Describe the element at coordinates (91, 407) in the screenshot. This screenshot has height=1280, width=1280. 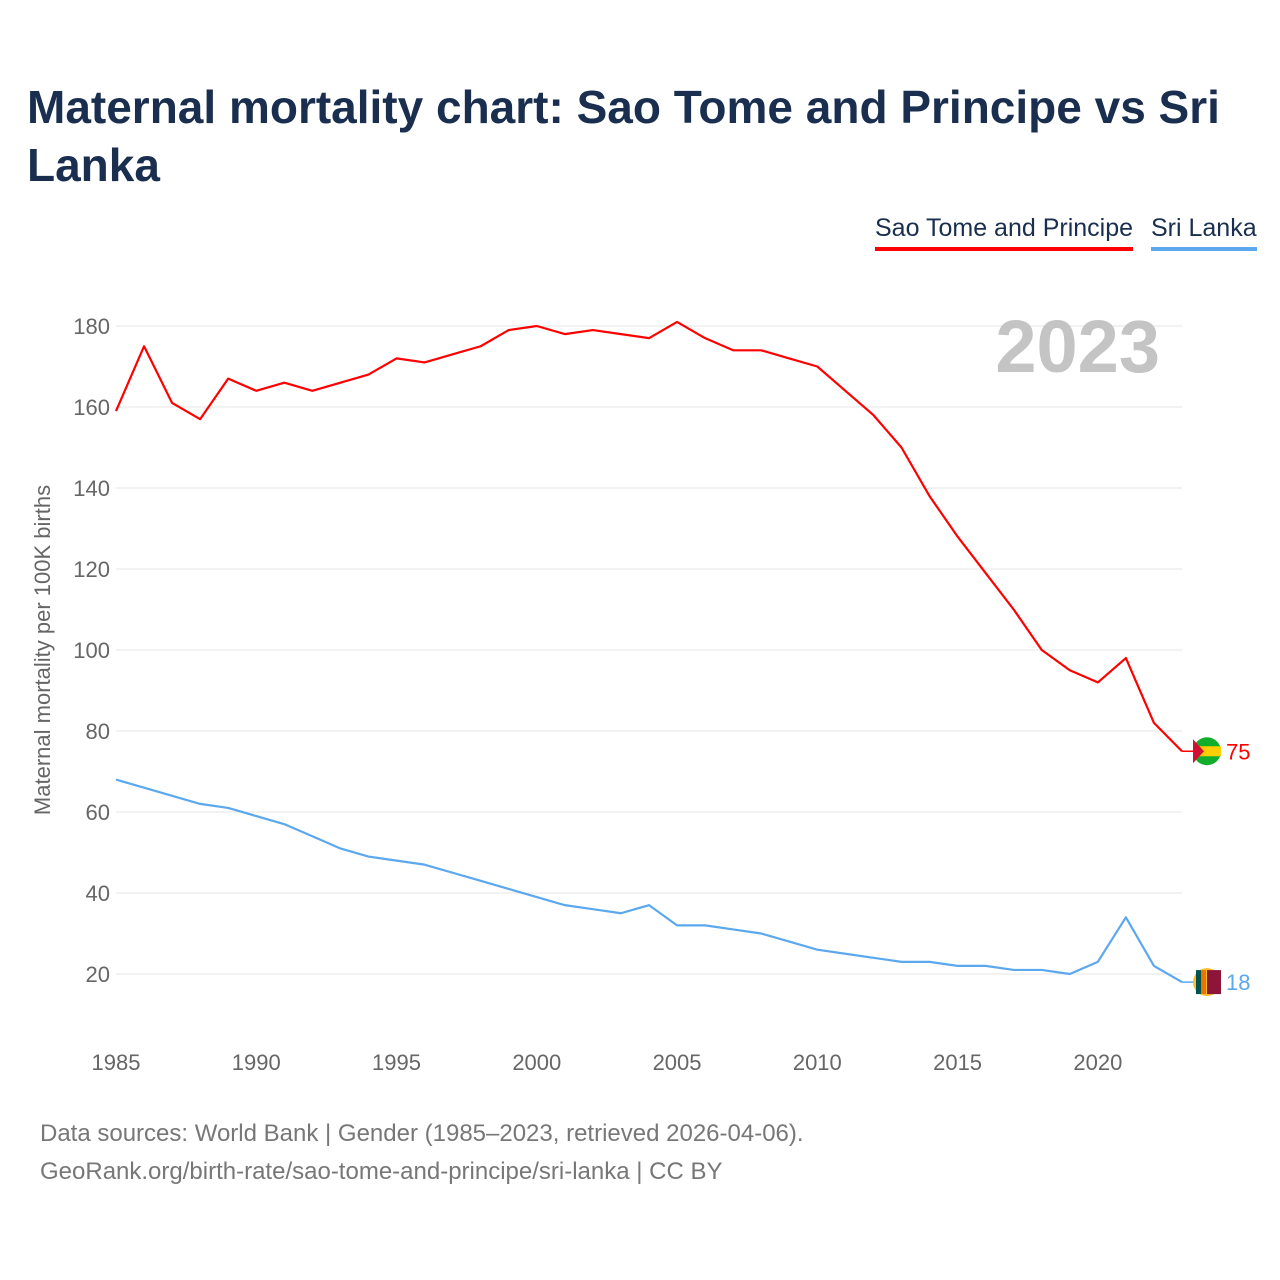
I see `y-tick-label: 160` at that location.